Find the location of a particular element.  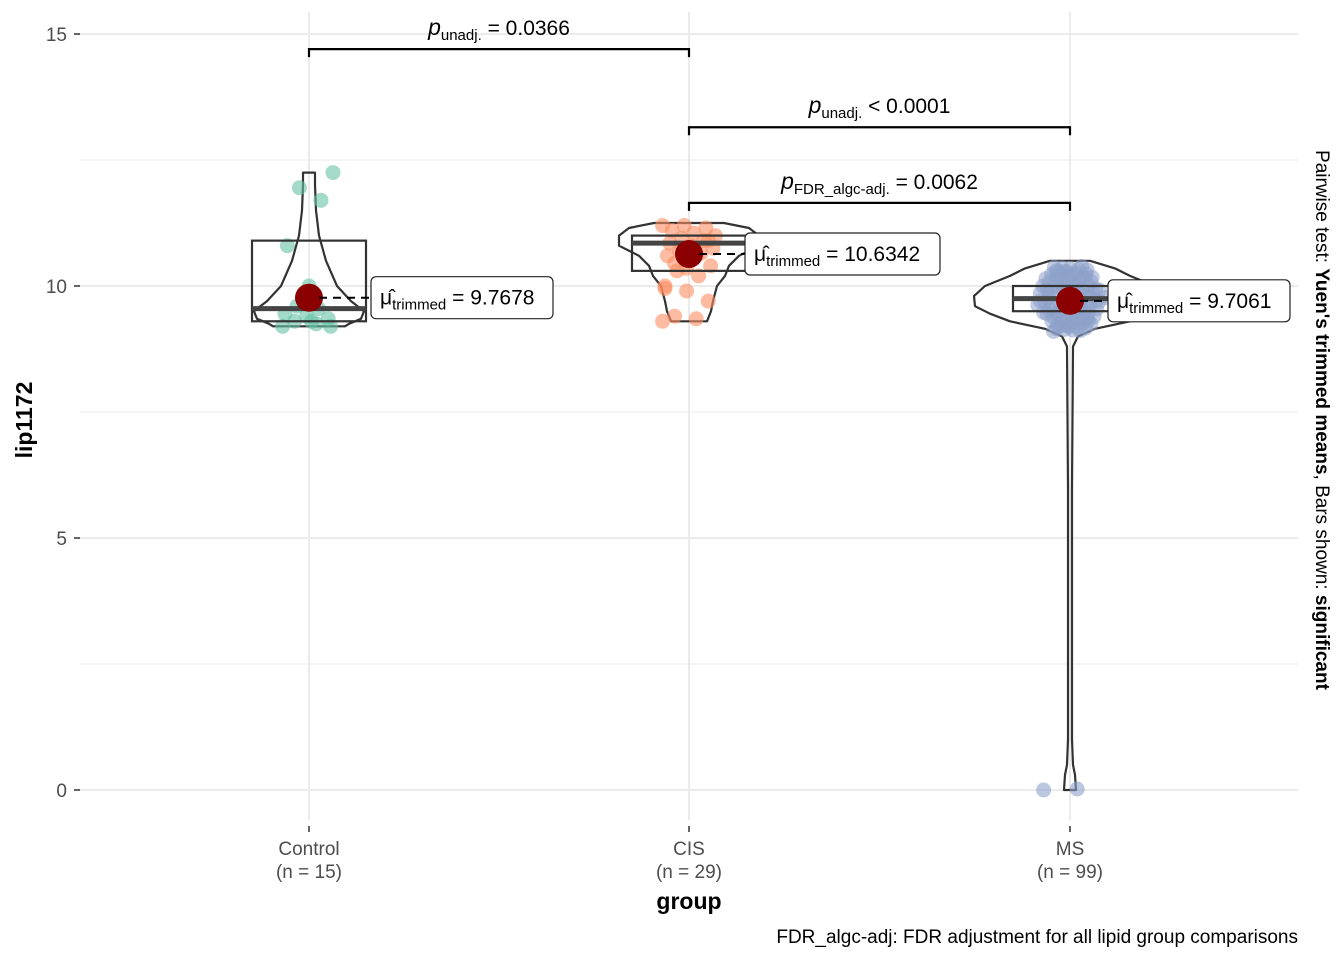

x-tick-n-label: (n = 15) is located at coordinates (309, 872).